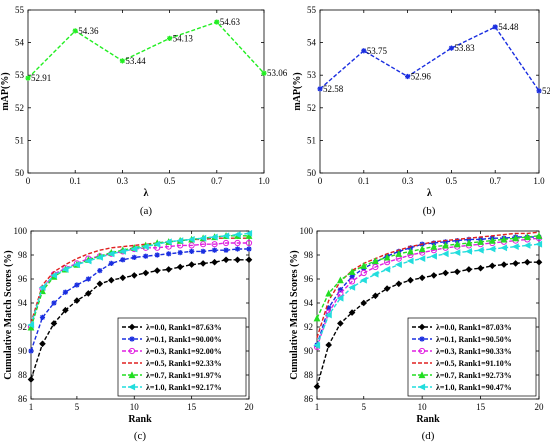 The image size is (550, 447). What do you see at coordinates (312, 75) in the screenshot?
I see `y-tick-label: 53` at bounding box center [312, 75].